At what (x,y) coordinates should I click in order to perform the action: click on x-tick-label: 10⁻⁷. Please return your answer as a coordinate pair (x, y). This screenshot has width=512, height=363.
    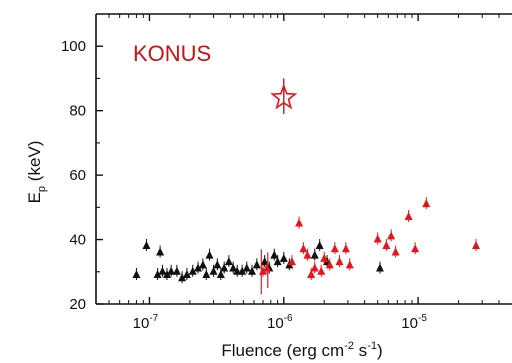
    Looking at the image, I should click on (146, 322).